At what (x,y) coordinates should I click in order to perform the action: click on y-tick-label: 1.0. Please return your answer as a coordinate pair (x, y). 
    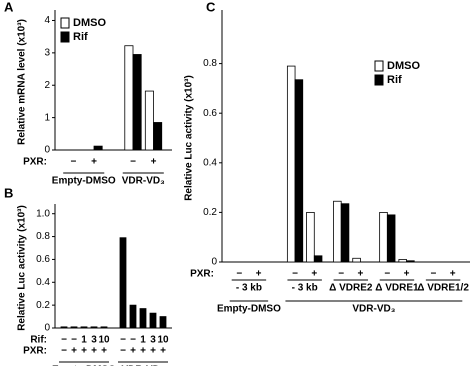
    Looking at the image, I should click on (43, 213).